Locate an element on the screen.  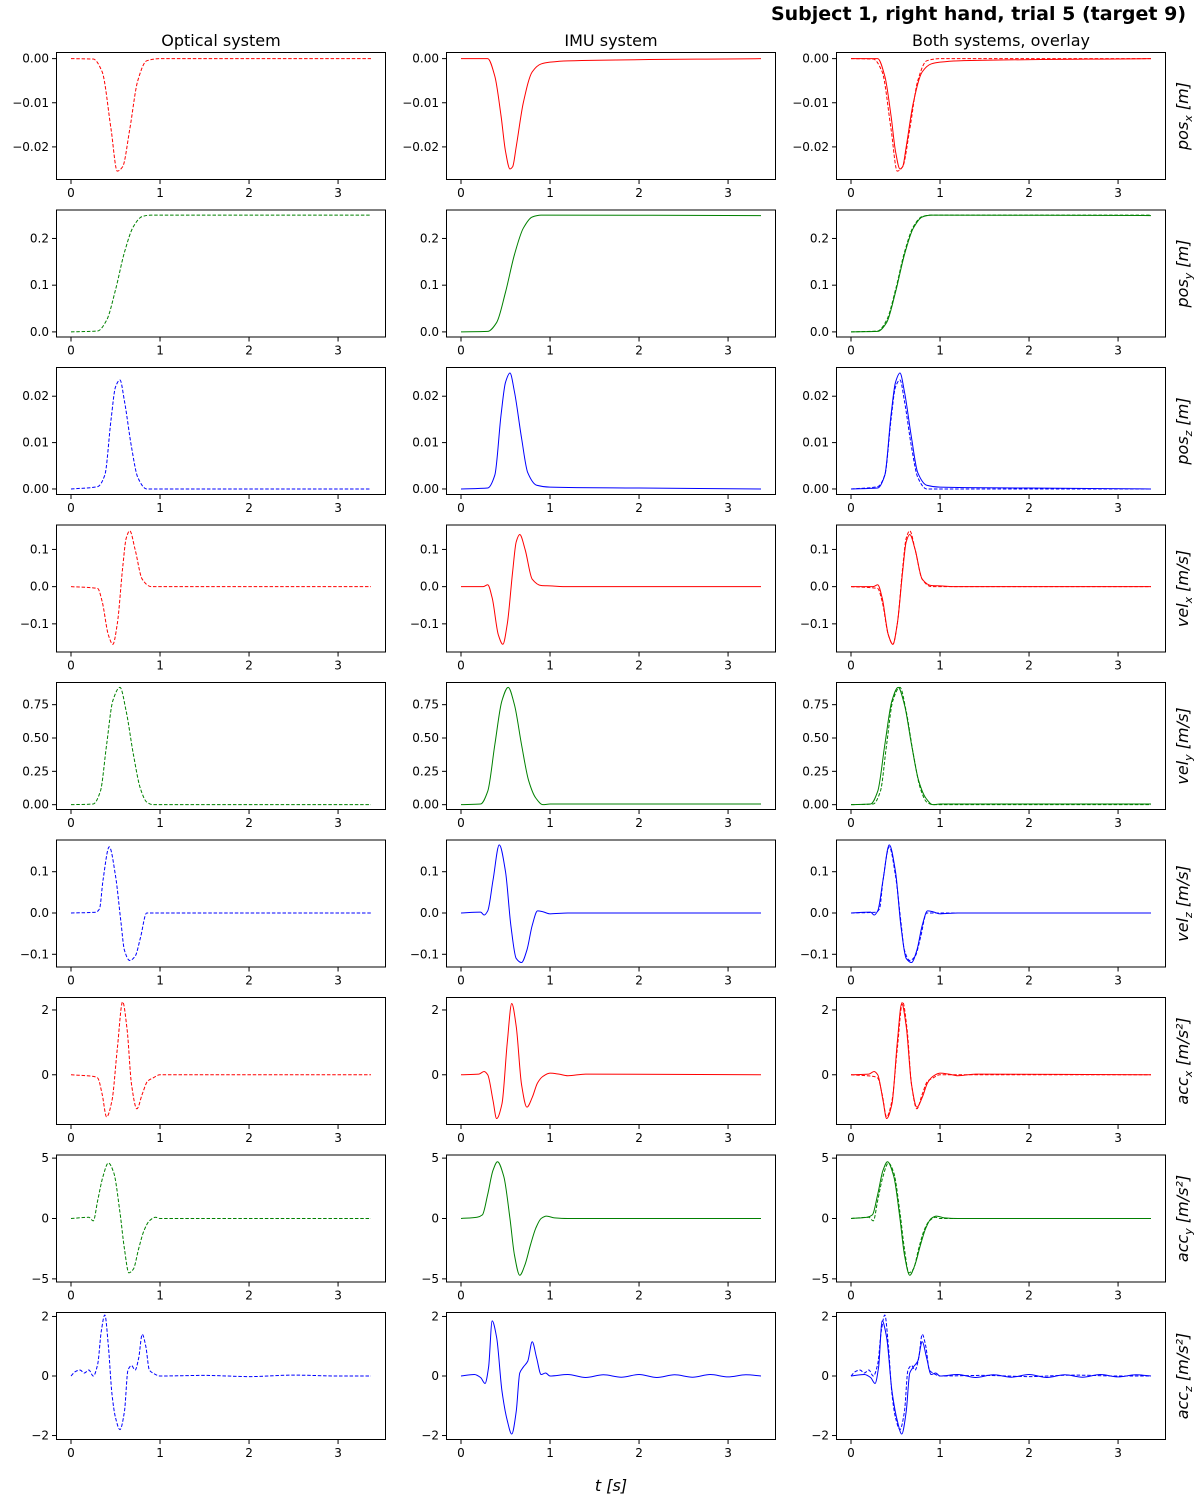
y-tick-label: 0.75 is located at coordinates (425, 705).